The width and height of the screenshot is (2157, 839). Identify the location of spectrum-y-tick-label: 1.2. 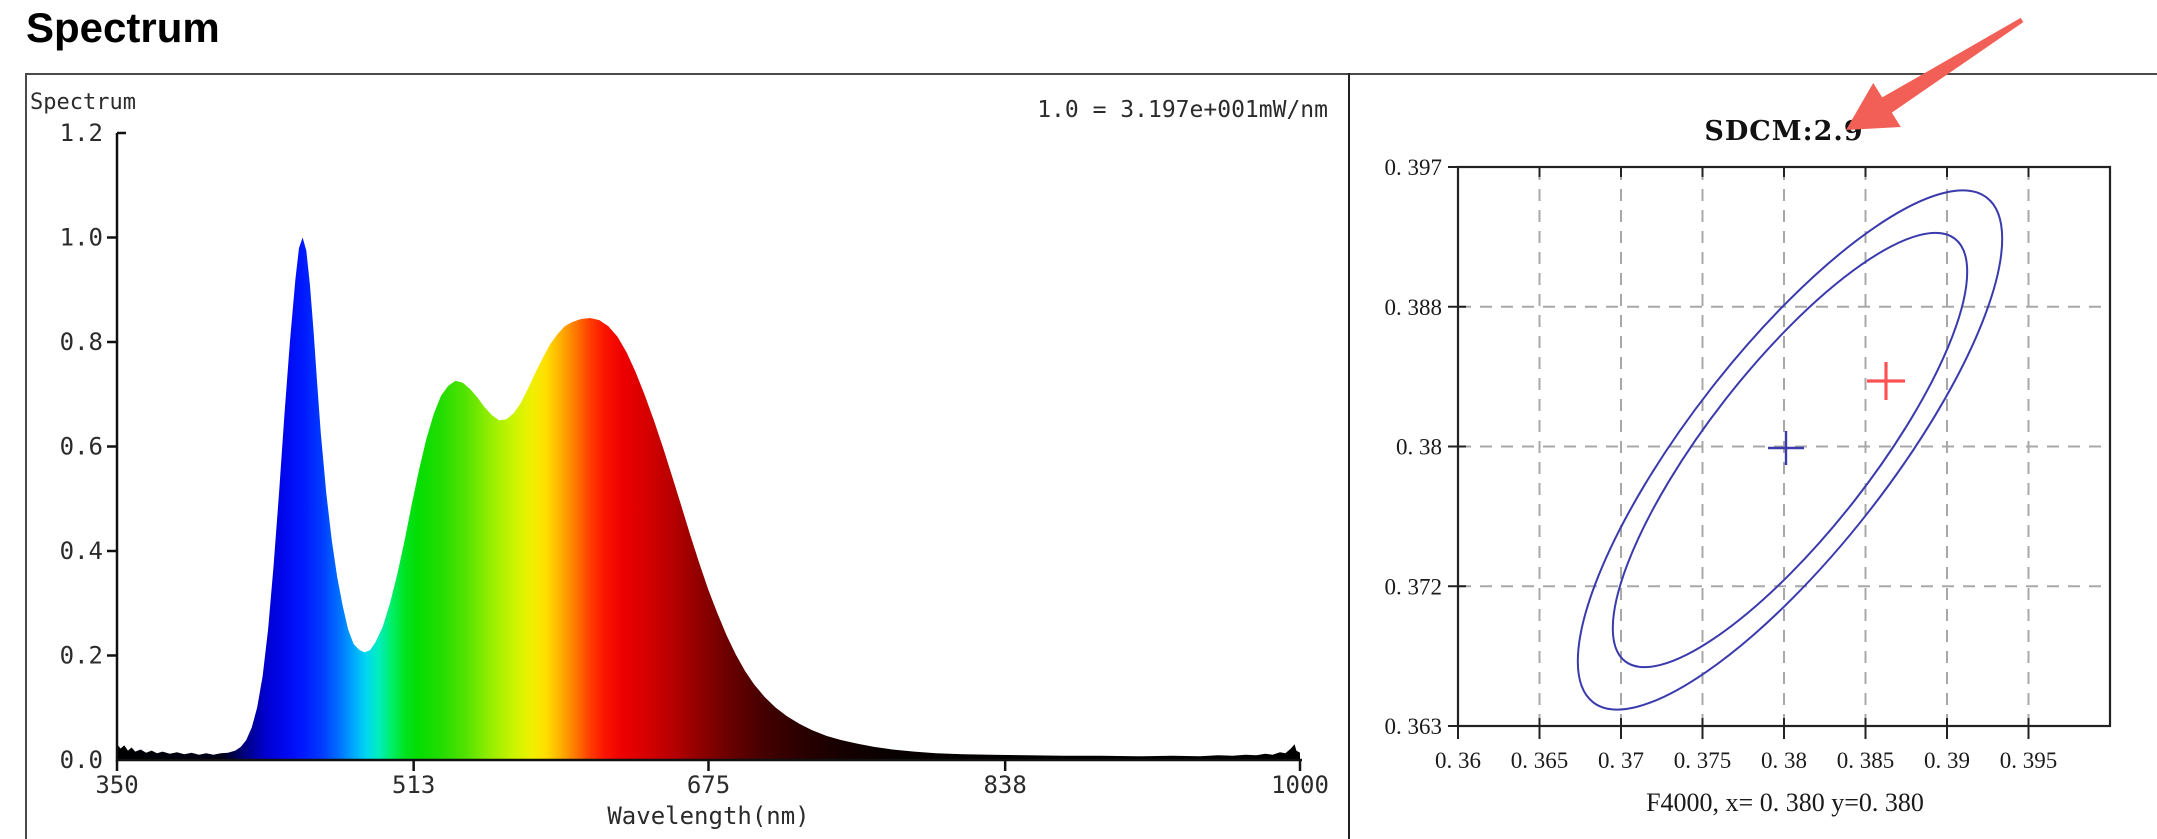
(81, 133).